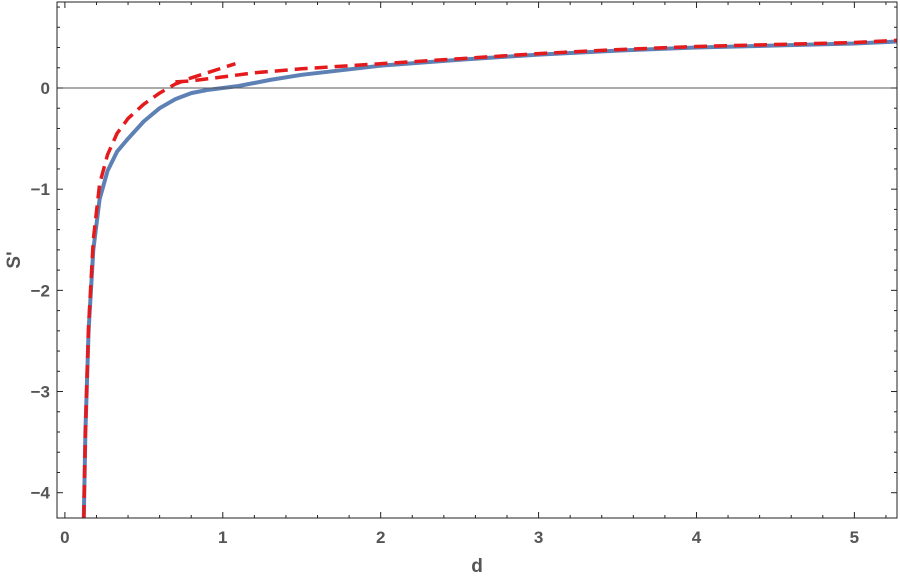 The image size is (900, 578). Describe the element at coordinates (477, 566) in the screenshot. I see `x-axis-label: d` at that location.